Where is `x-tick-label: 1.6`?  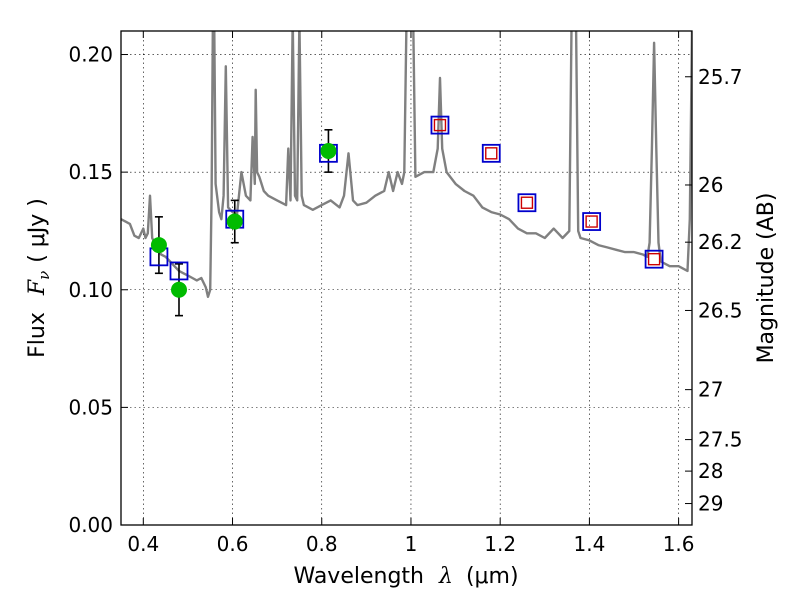 x-tick-label: 1.6 is located at coordinates (679, 544).